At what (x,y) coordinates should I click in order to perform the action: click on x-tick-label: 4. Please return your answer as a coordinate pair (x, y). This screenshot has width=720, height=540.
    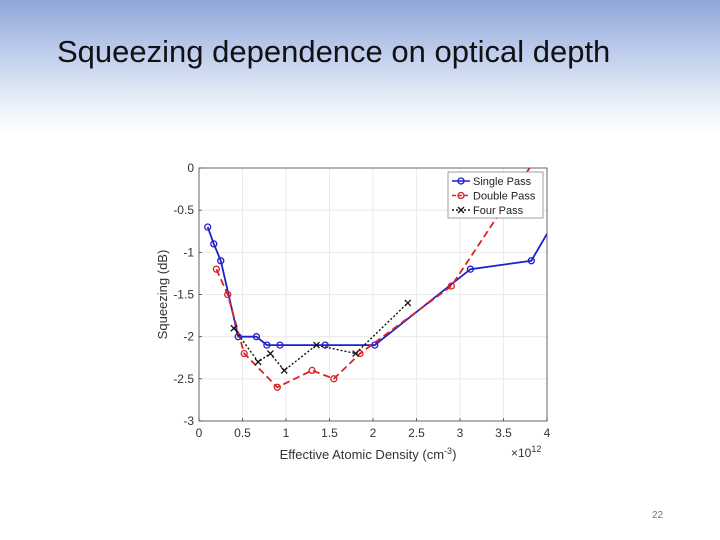
    Looking at the image, I should click on (547, 433).